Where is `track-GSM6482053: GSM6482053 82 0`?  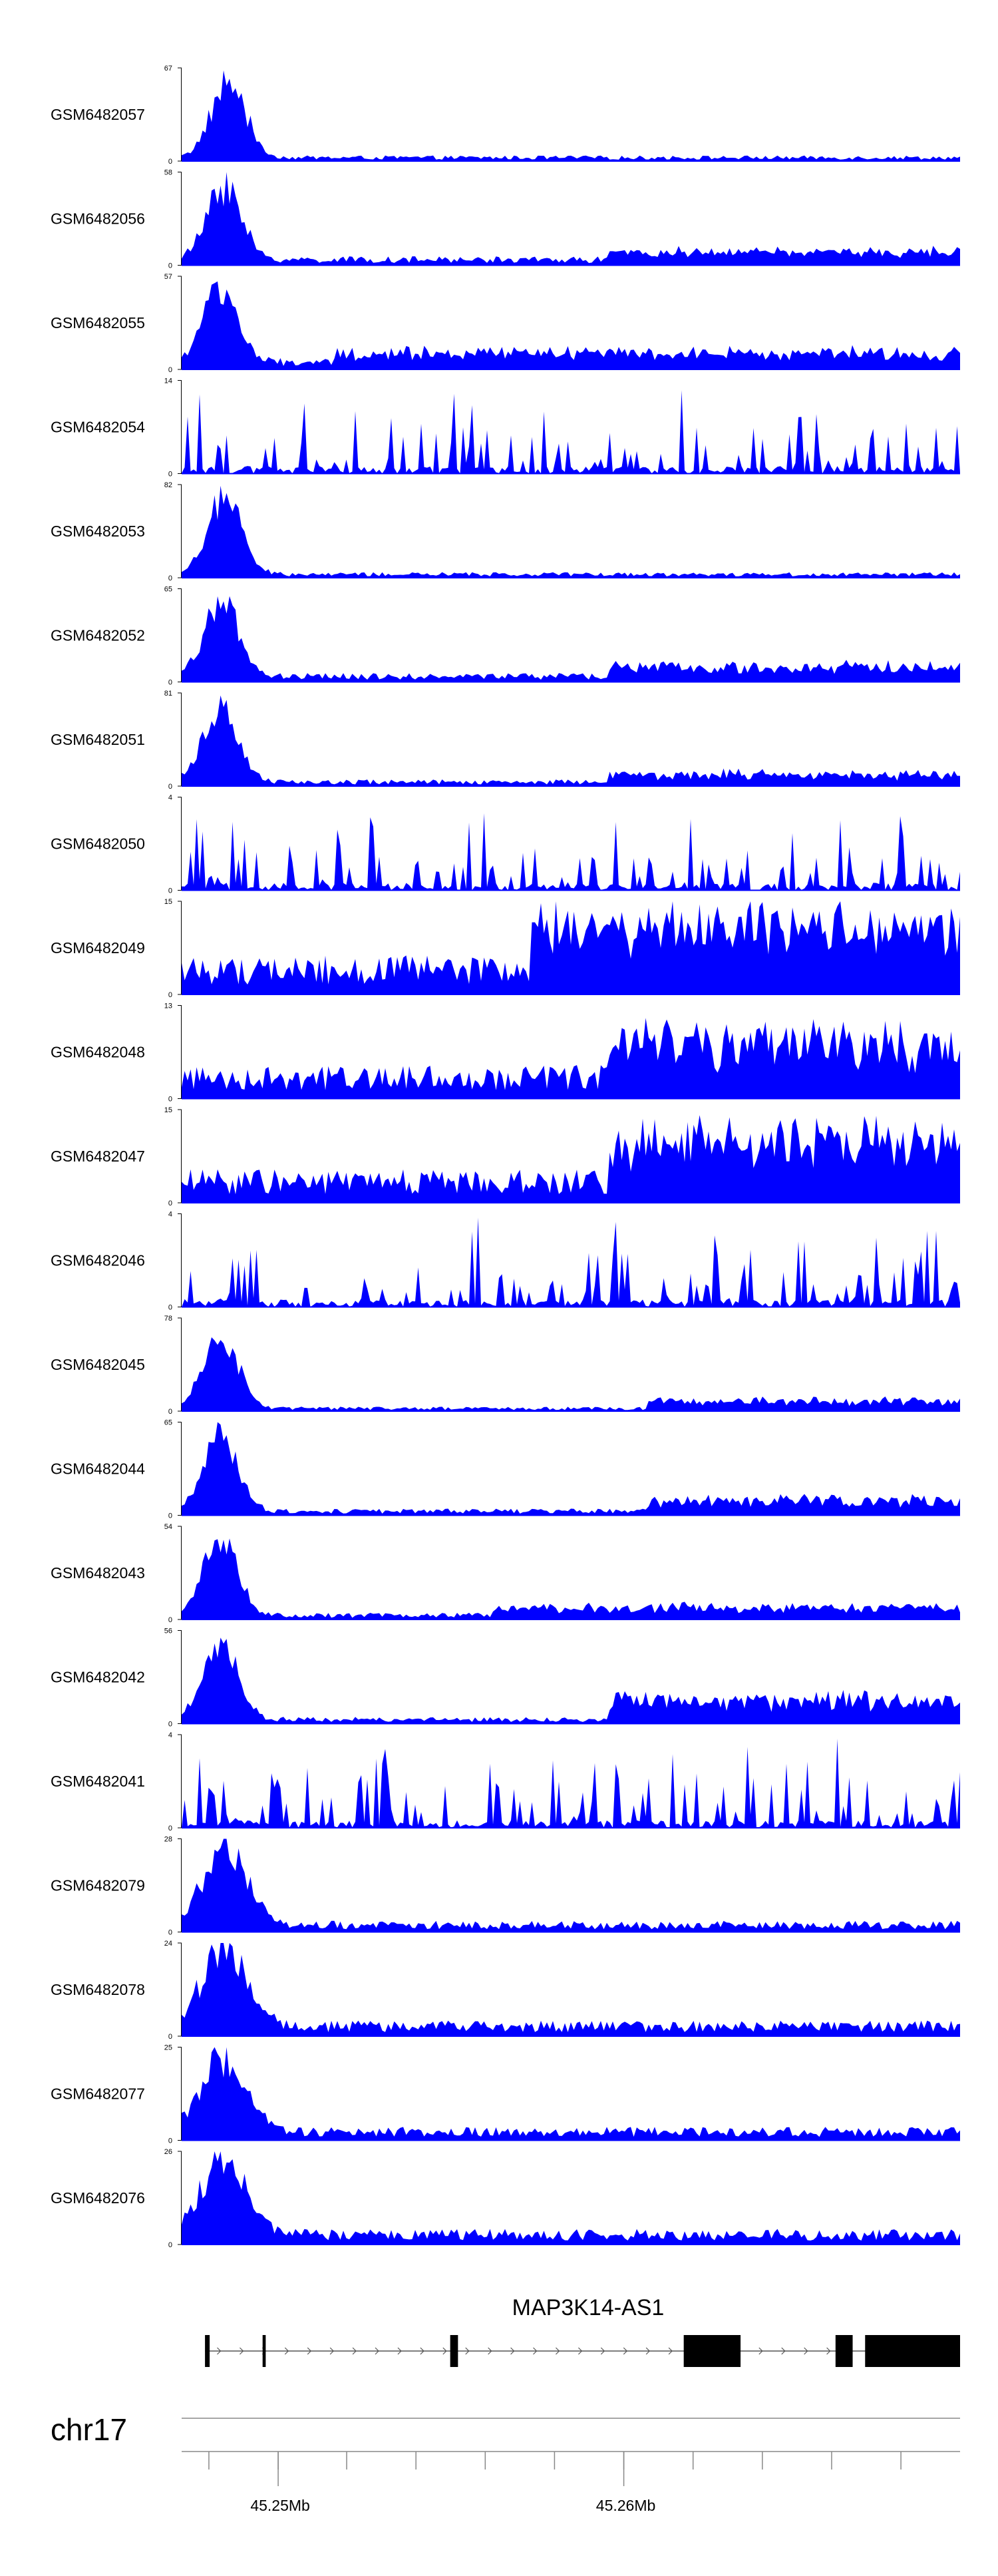
track-GSM6482053: GSM6482053 82 0 is located at coordinates (505, 531).